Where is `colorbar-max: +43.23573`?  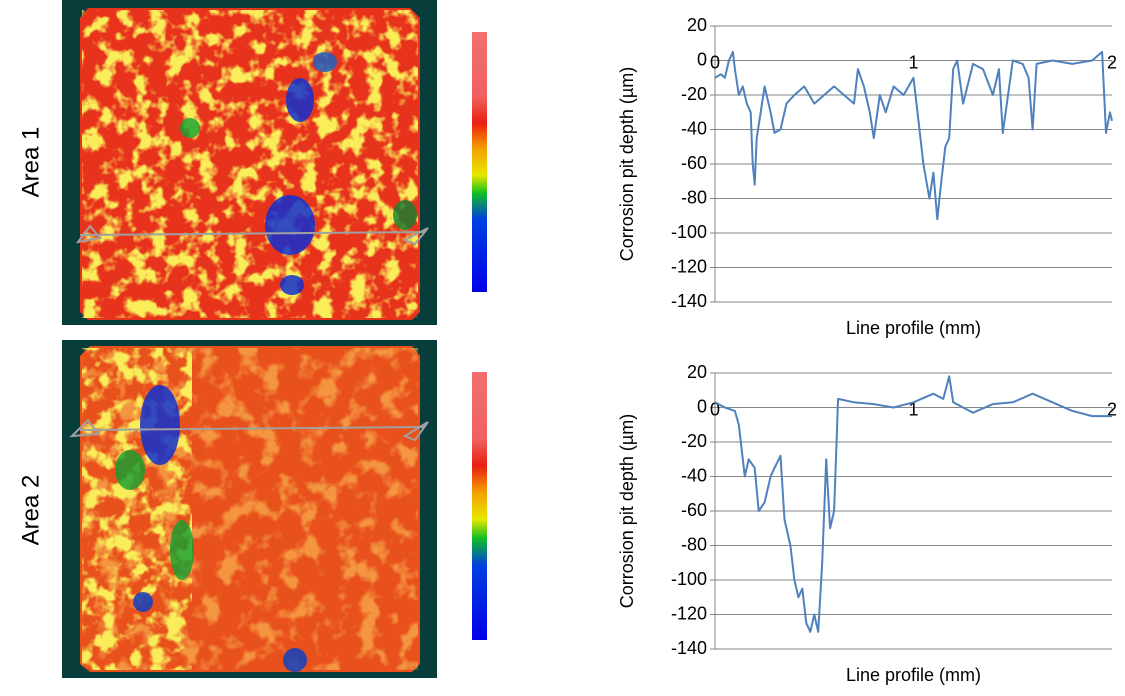
colorbar-max: +43.23573 is located at coordinates (529, 374).